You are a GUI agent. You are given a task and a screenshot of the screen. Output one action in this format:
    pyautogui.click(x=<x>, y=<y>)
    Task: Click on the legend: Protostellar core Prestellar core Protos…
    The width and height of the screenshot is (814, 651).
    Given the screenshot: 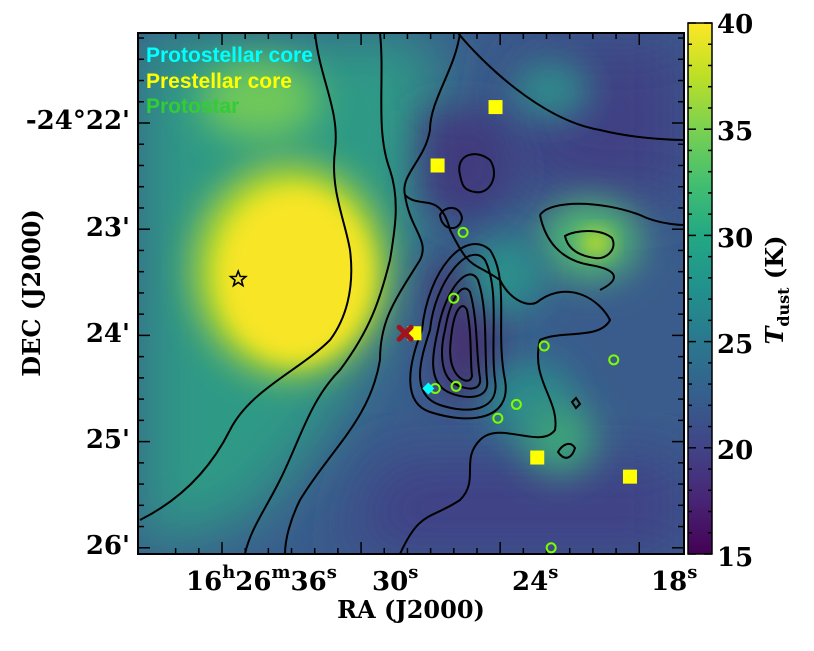 What is the action you would take?
    pyautogui.click(x=229, y=81)
    